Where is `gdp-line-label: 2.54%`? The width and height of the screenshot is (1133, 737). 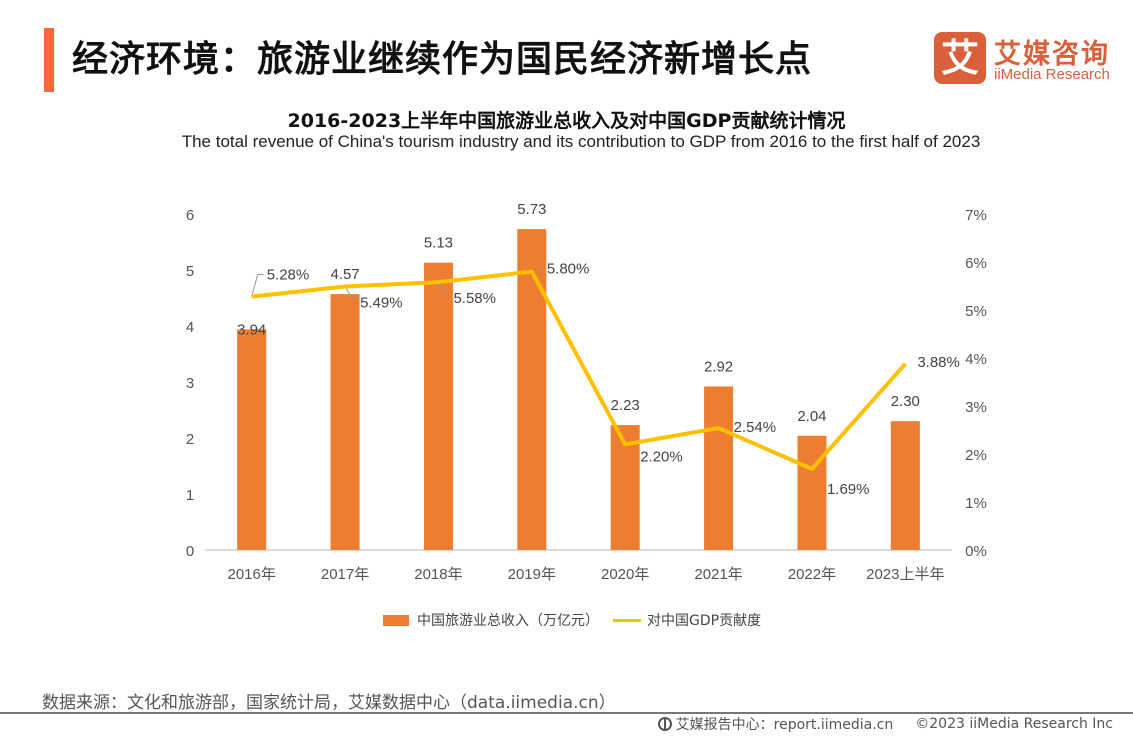 gdp-line-label: 2.54% is located at coordinates (755, 427).